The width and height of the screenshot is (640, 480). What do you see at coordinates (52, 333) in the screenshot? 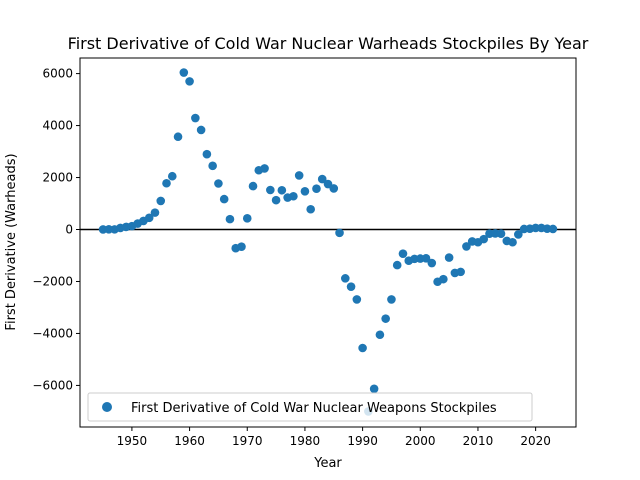
I see `y-tick-label: −4000` at bounding box center [52, 333].